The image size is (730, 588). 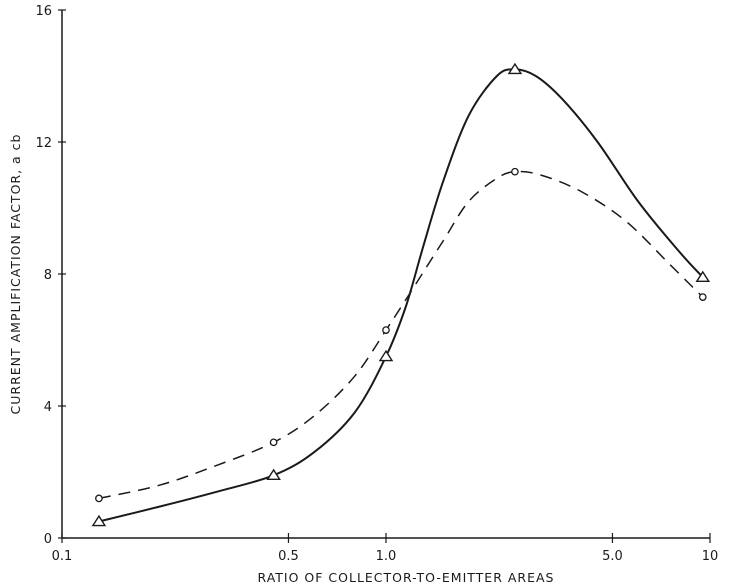 I want to click on x-tick-label: 0.5, so click(x=288, y=556).